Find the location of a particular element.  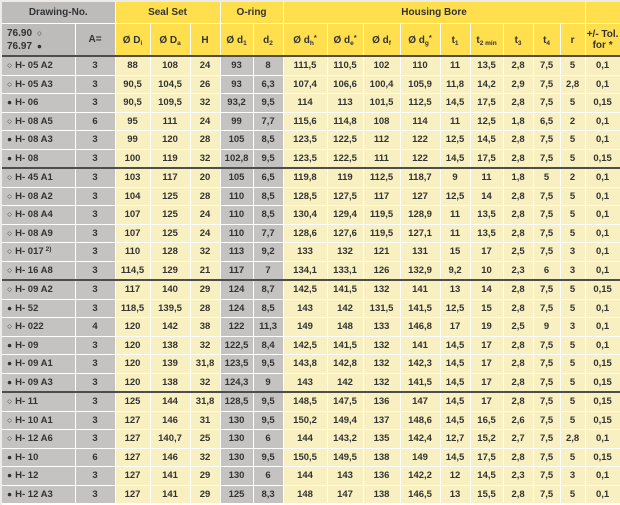

value-cell: 12 is located at coordinates (455, 476).